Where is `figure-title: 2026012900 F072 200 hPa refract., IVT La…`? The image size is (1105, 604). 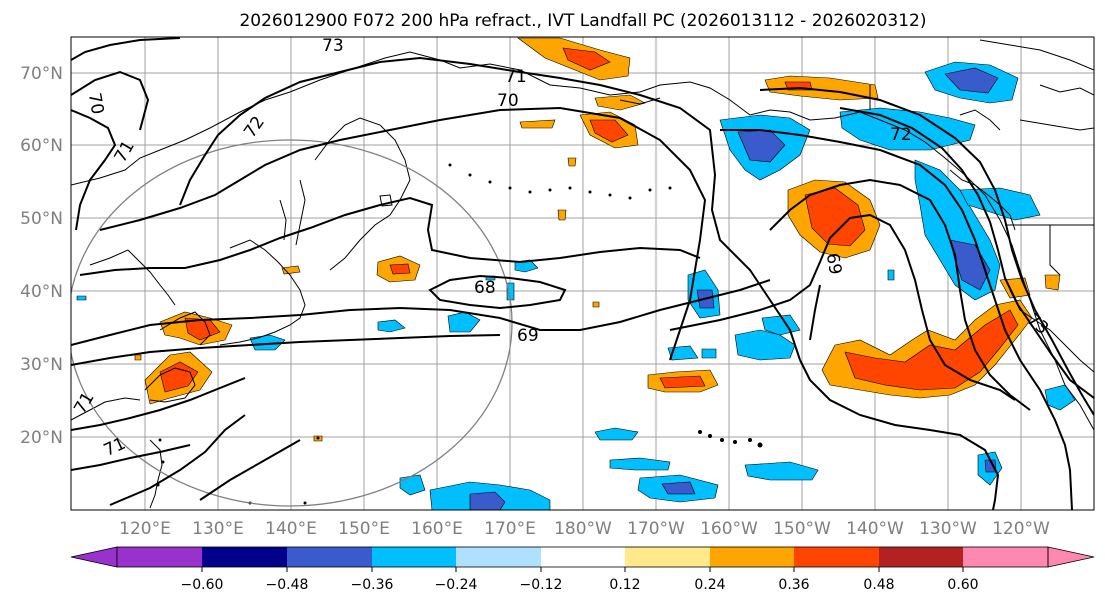
figure-title: 2026012900 F072 200 hPa refract., IVT La… is located at coordinates (582, 21).